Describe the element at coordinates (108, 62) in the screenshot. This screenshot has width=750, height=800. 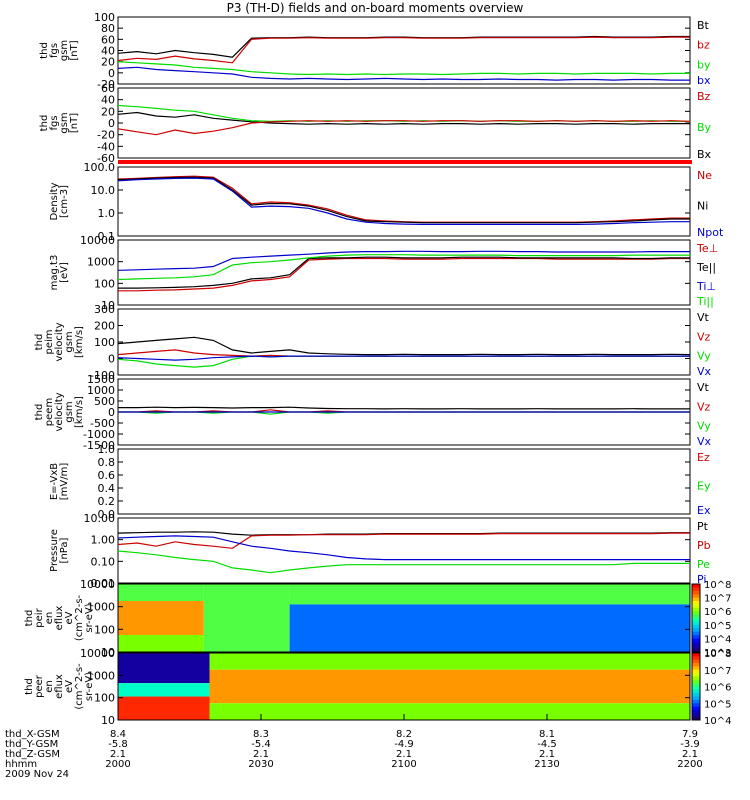
I see `fgs-mag-ytick-label: 20` at that location.